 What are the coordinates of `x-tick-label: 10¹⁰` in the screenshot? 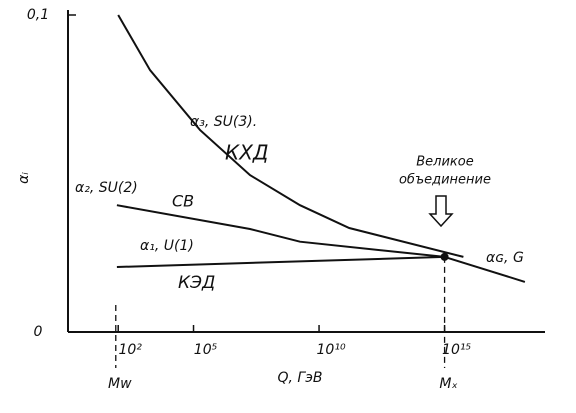 It's located at (331, 350).